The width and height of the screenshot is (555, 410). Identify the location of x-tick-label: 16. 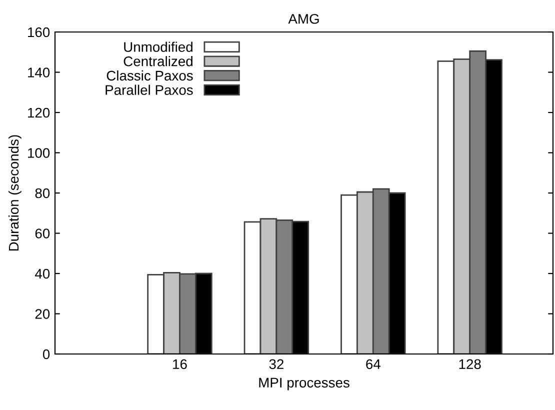
(180, 364).